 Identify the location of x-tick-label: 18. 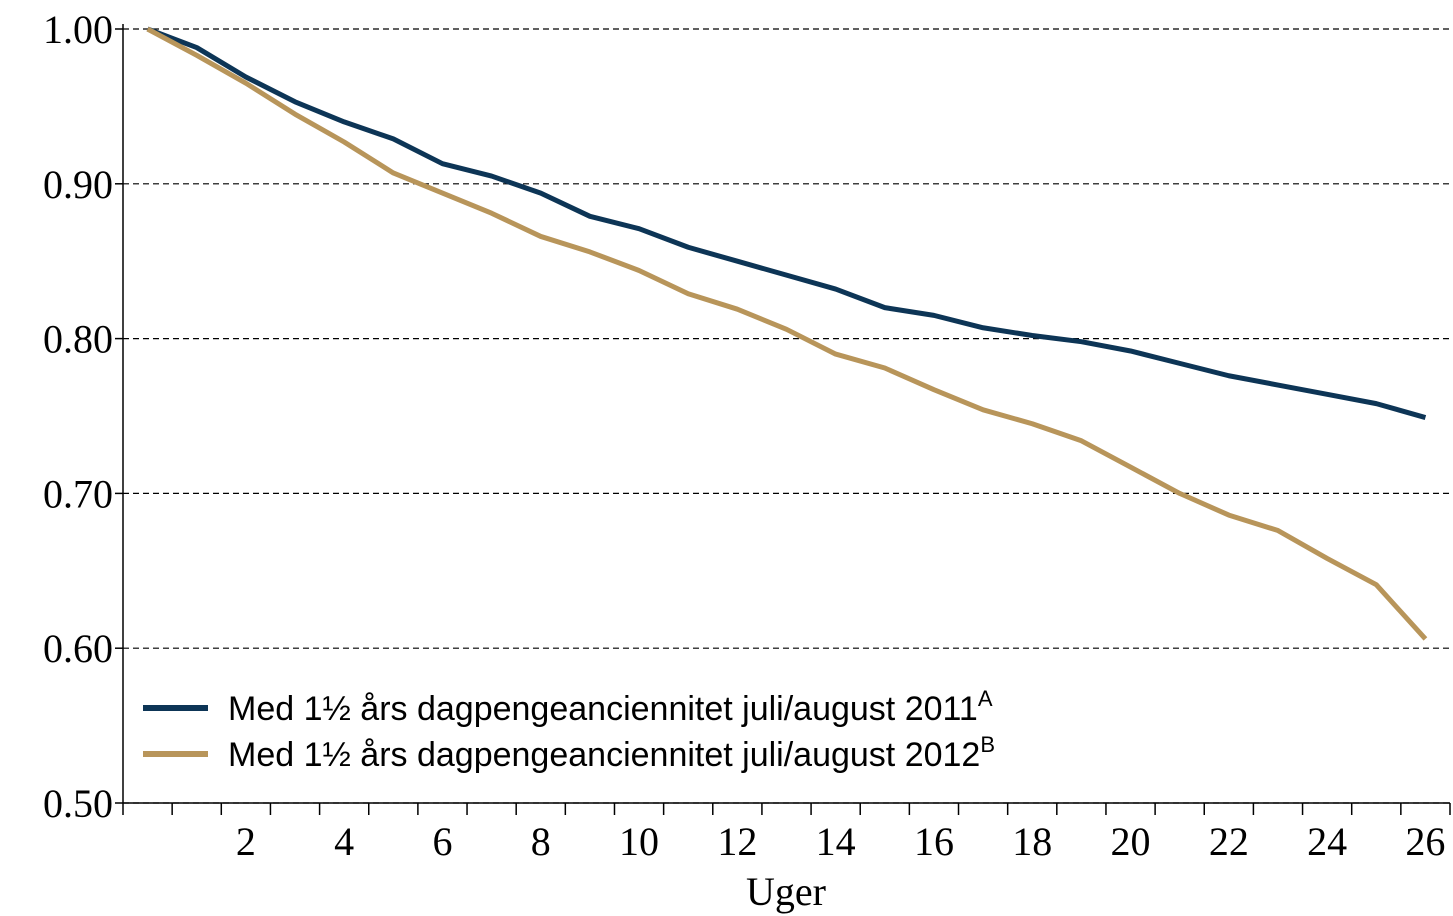
(1032, 841).